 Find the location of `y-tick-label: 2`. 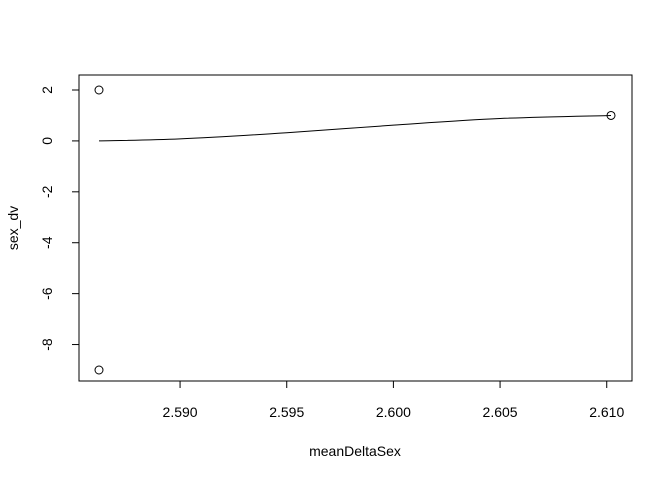

y-tick-label: 2 is located at coordinates (47, 90).